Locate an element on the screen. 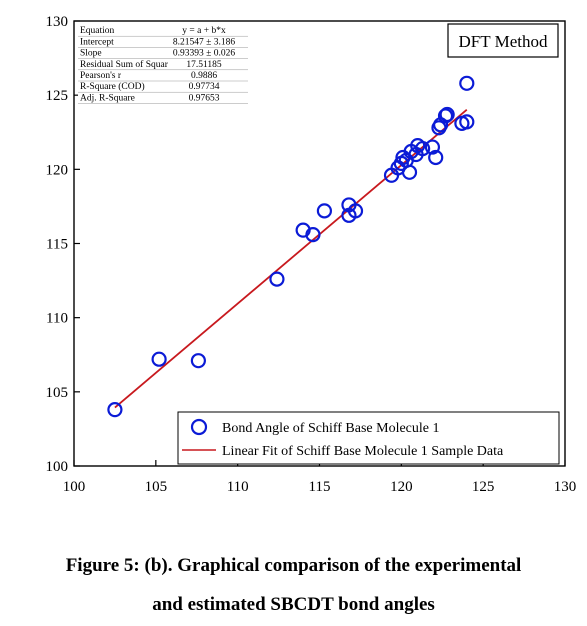 This screenshot has height=626, width=587. y-tick-label: 105 is located at coordinates (57, 393).